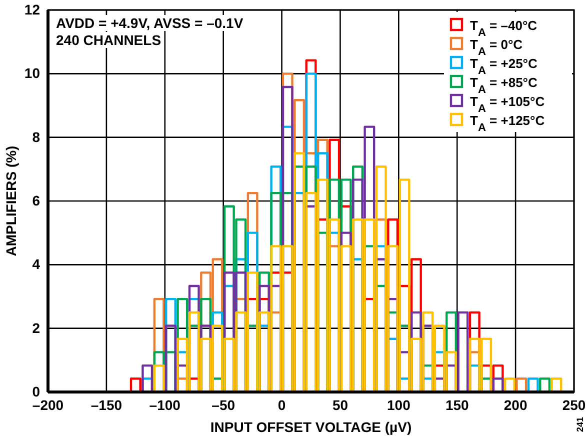  What do you see at coordinates (580, 424) in the screenshot?
I see `text: 241` at bounding box center [580, 424].